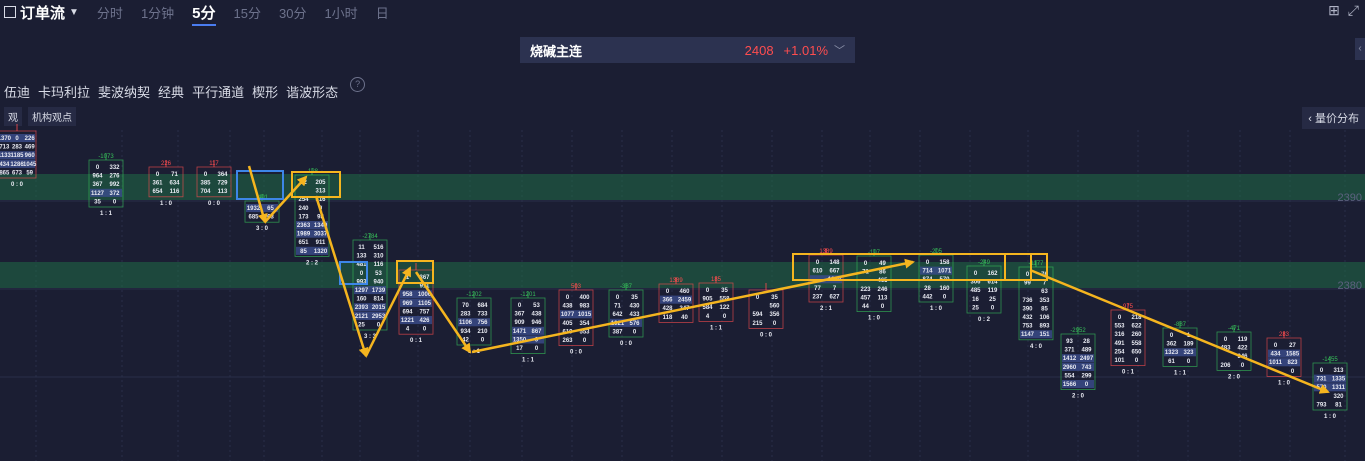 The height and width of the screenshot is (461, 1365). Describe the element at coordinates (1136, 352) in the screenshot. I see `footprint-cell: 650` at that location.